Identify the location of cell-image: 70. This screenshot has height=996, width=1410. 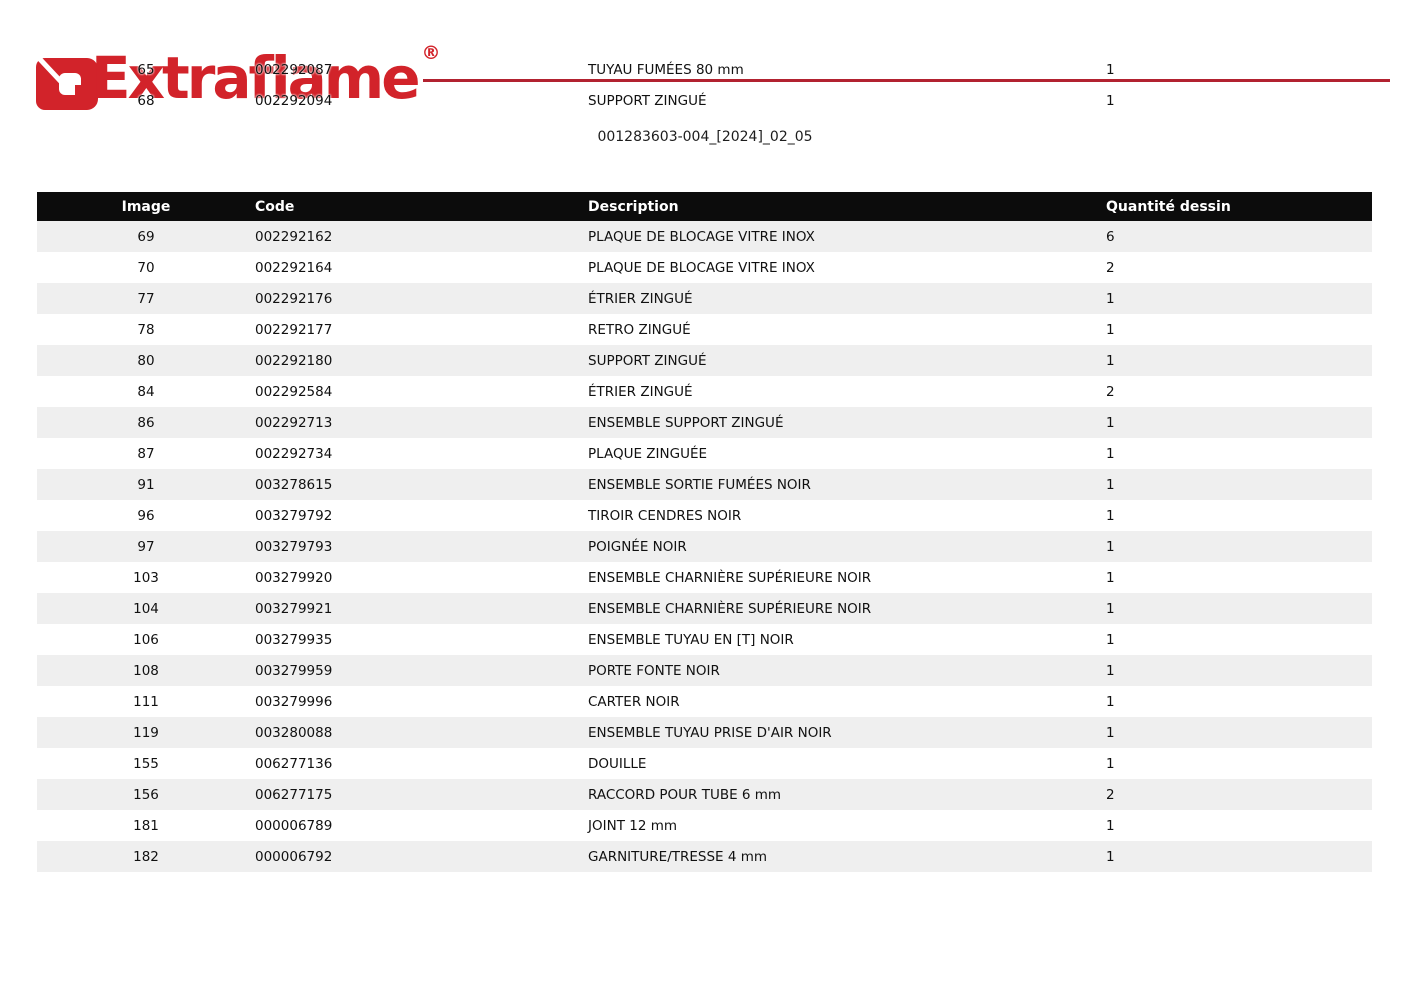
(146, 267).